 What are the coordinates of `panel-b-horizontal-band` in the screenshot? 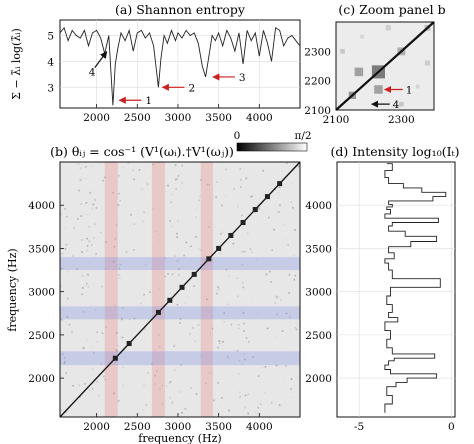 It's located at (180, 358).